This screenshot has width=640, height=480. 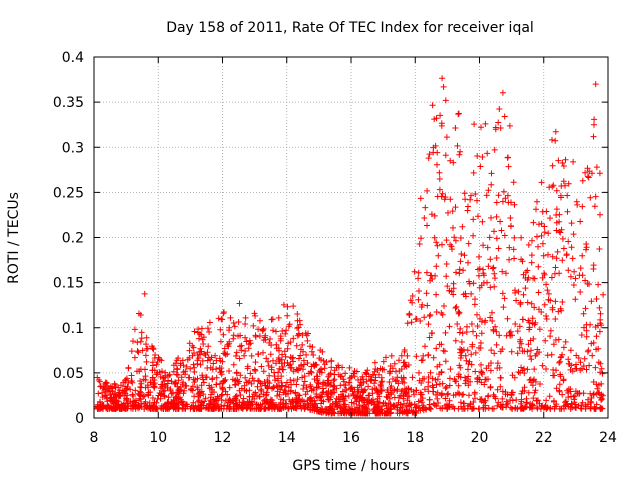 What do you see at coordinates (351, 438) in the screenshot?
I see `x-tick-label: 16` at bounding box center [351, 438].